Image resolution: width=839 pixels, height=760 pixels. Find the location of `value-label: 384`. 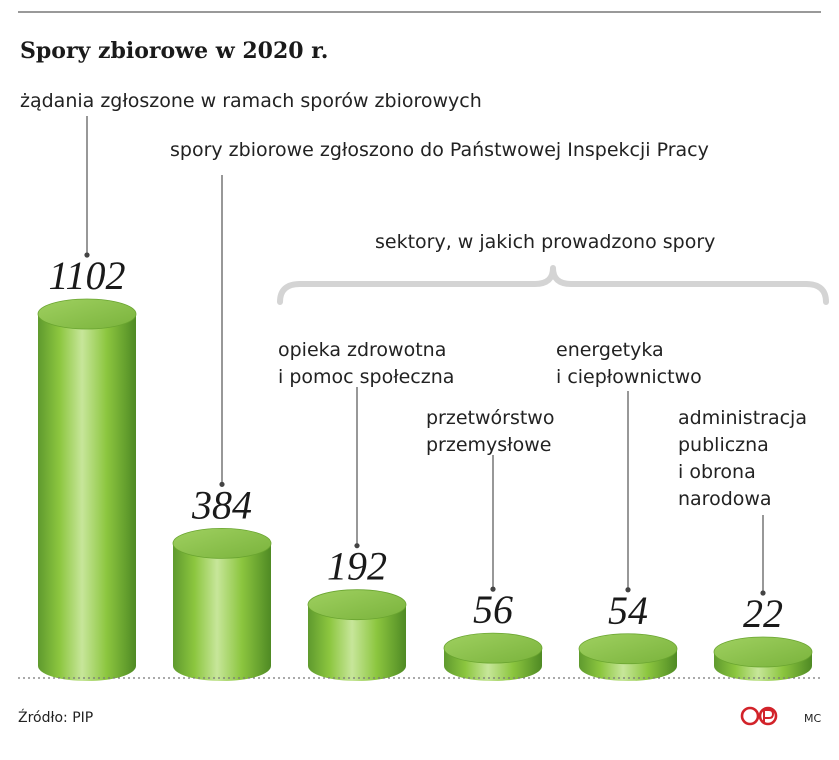

value-label: 384 is located at coordinates (221, 504).